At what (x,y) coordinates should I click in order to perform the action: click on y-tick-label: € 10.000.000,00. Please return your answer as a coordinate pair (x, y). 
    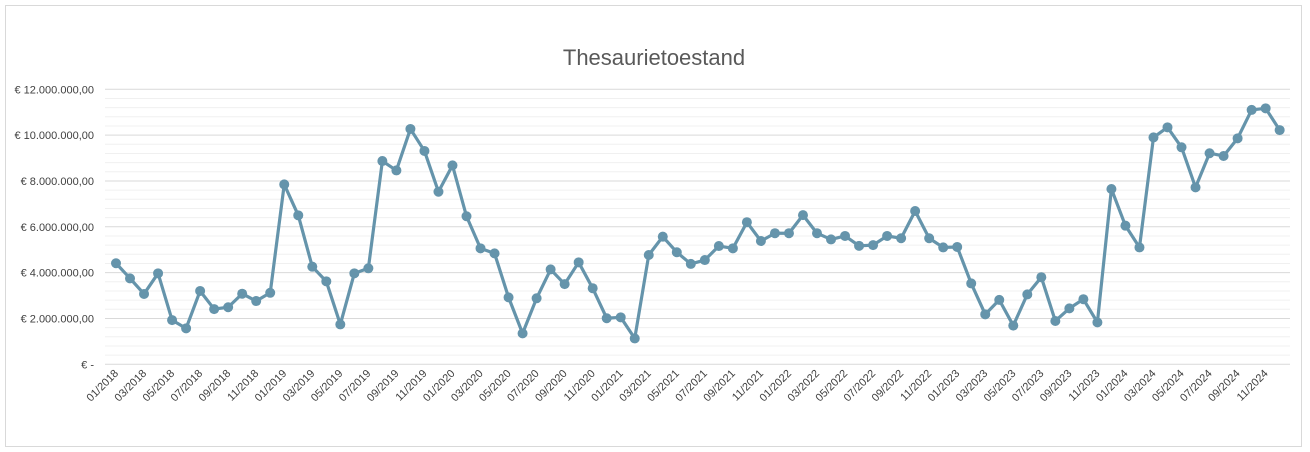
    Looking at the image, I should click on (54, 136).